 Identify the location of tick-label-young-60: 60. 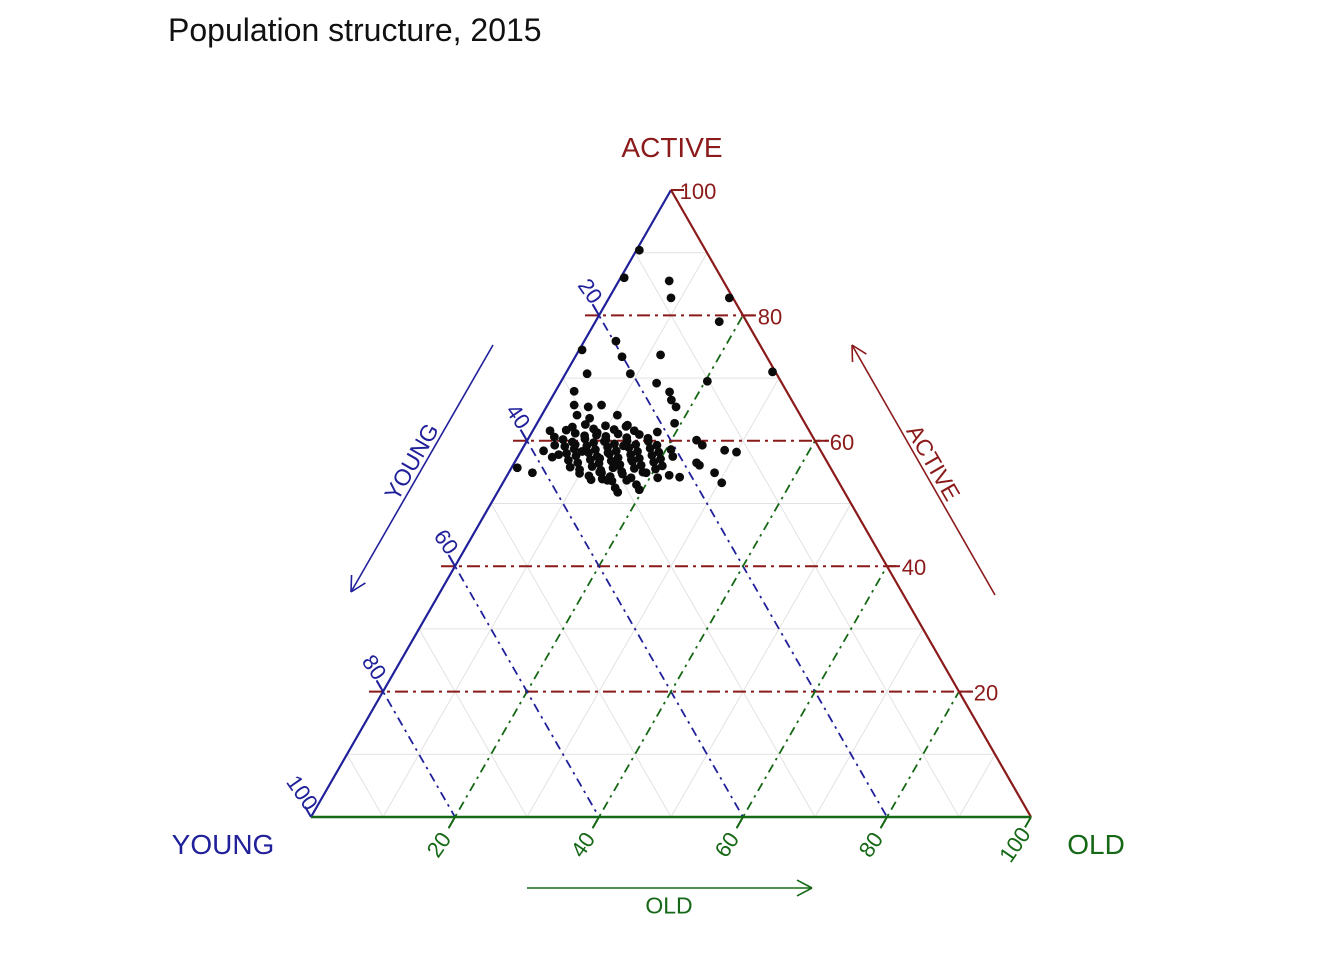
(446, 542).